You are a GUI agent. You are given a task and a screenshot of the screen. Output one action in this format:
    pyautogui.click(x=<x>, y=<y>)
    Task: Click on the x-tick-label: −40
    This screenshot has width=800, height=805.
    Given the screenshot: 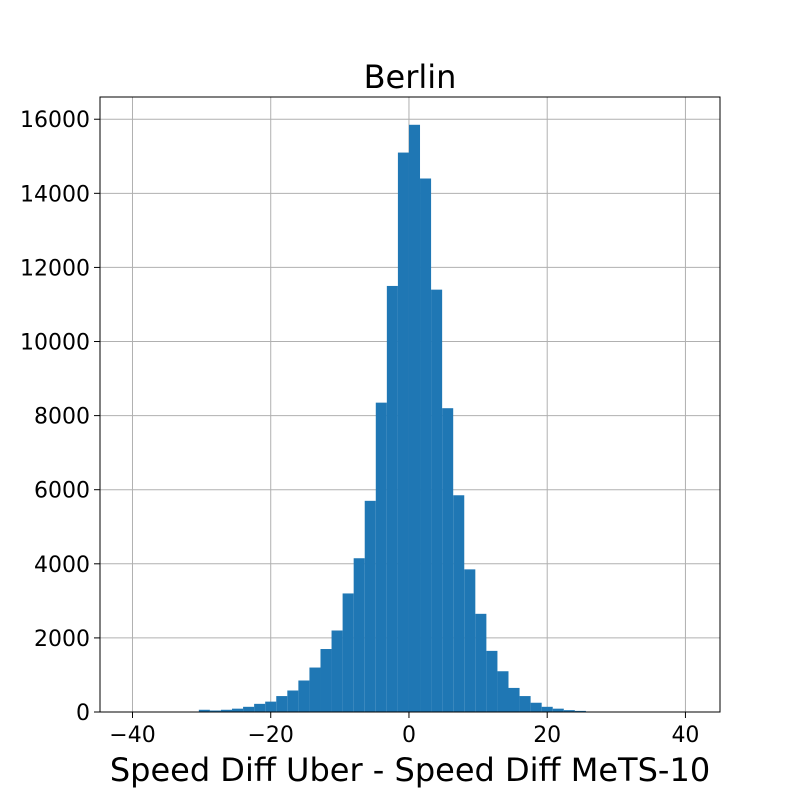 What is the action you would take?
    pyautogui.click(x=132, y=735)
    